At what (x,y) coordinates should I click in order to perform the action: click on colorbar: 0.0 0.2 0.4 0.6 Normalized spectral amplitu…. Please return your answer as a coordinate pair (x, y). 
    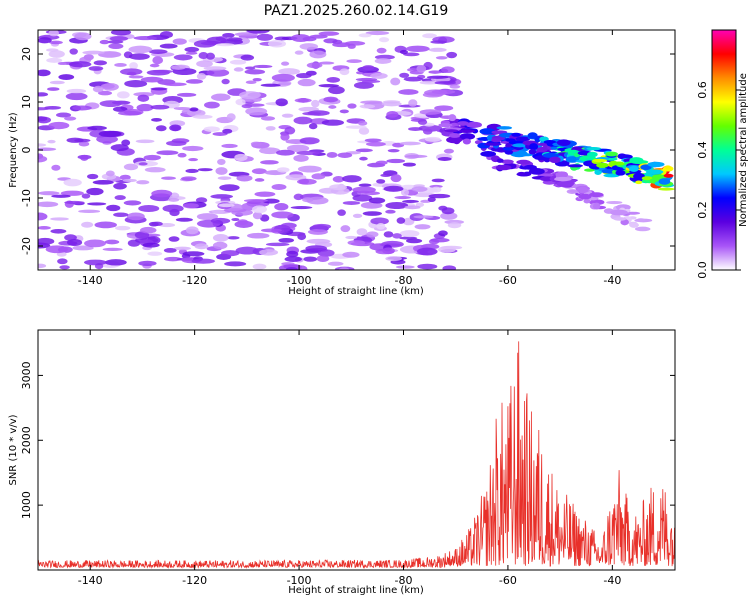
    Looking at the image, I should click on (722, 154).